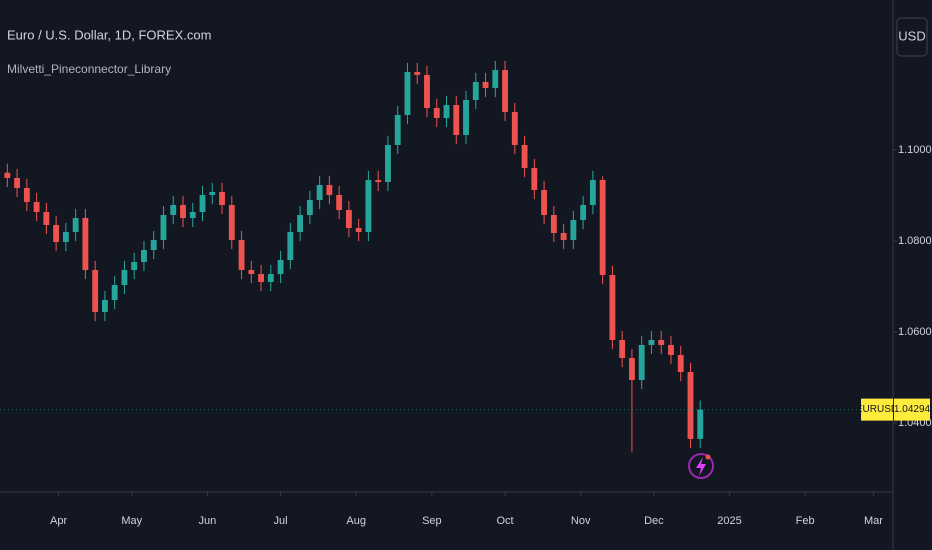  What do you see at coordinates (504, 521) in the screenshot?
I see `x-tick-label: Oct` at bounding box center [504, 521].